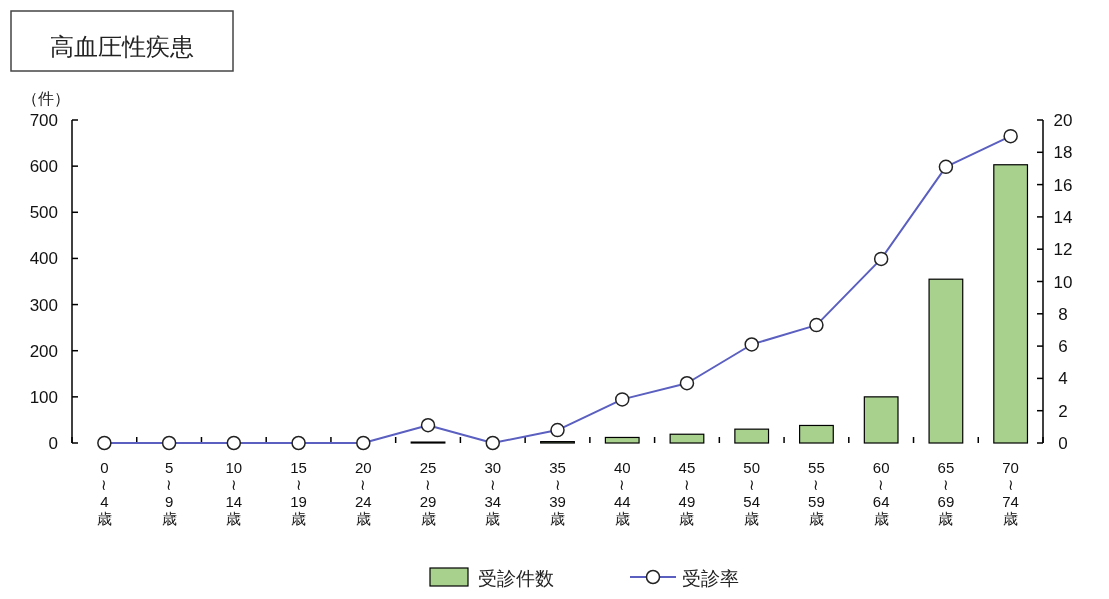 This screenshot has height=599, width=1109. I want to click on x-tick-label: 10 ≀ 14 歳, so click(234, 493).